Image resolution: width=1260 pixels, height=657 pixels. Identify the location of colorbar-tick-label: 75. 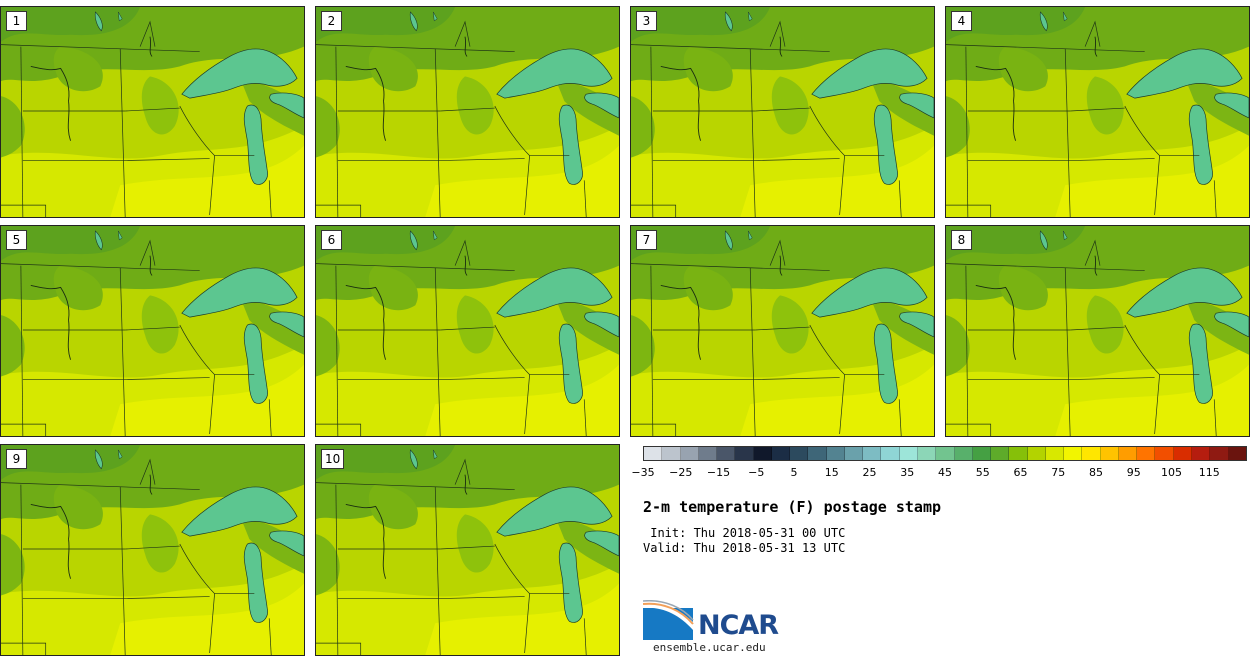
(1058, 472).